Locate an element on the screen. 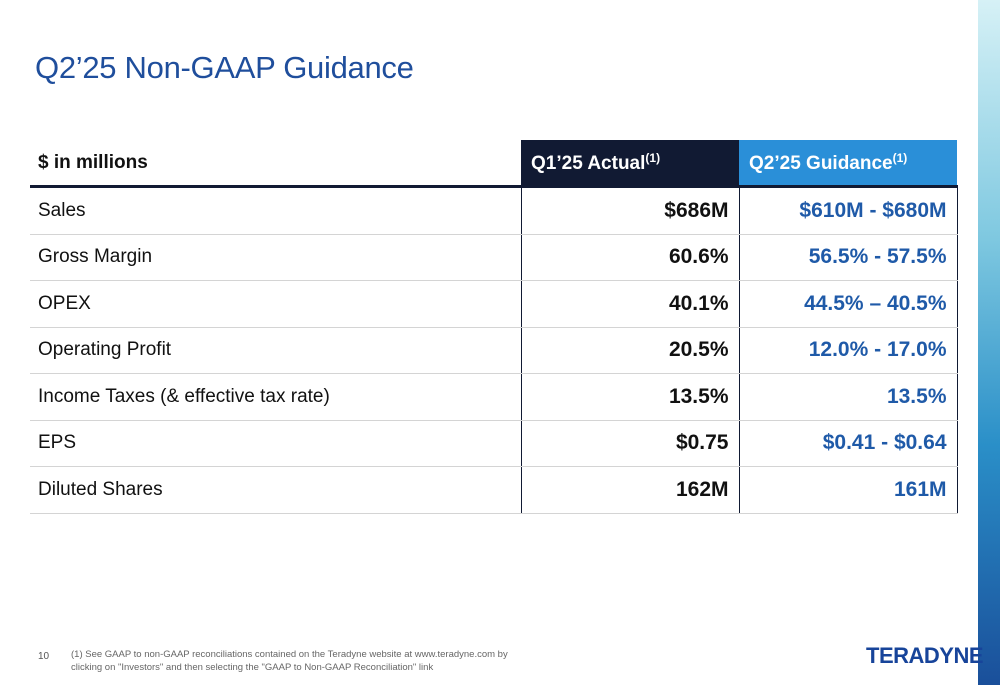 The height and width of the screenshot is (685, 1000). row-metric: Sales is located at coordinates (275, 210).